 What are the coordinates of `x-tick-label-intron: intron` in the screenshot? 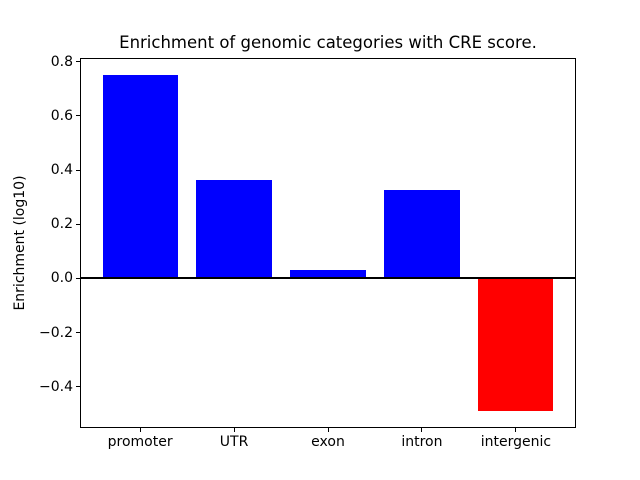 It's located at (422, 442).